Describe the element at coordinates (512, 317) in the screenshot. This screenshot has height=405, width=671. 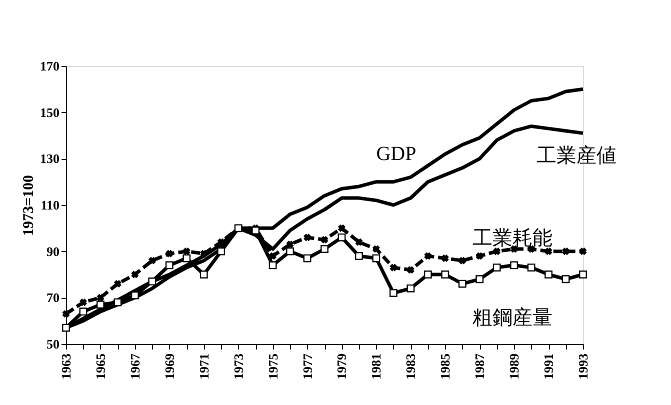
I see `series-label: 粗鋼産量` at that location.